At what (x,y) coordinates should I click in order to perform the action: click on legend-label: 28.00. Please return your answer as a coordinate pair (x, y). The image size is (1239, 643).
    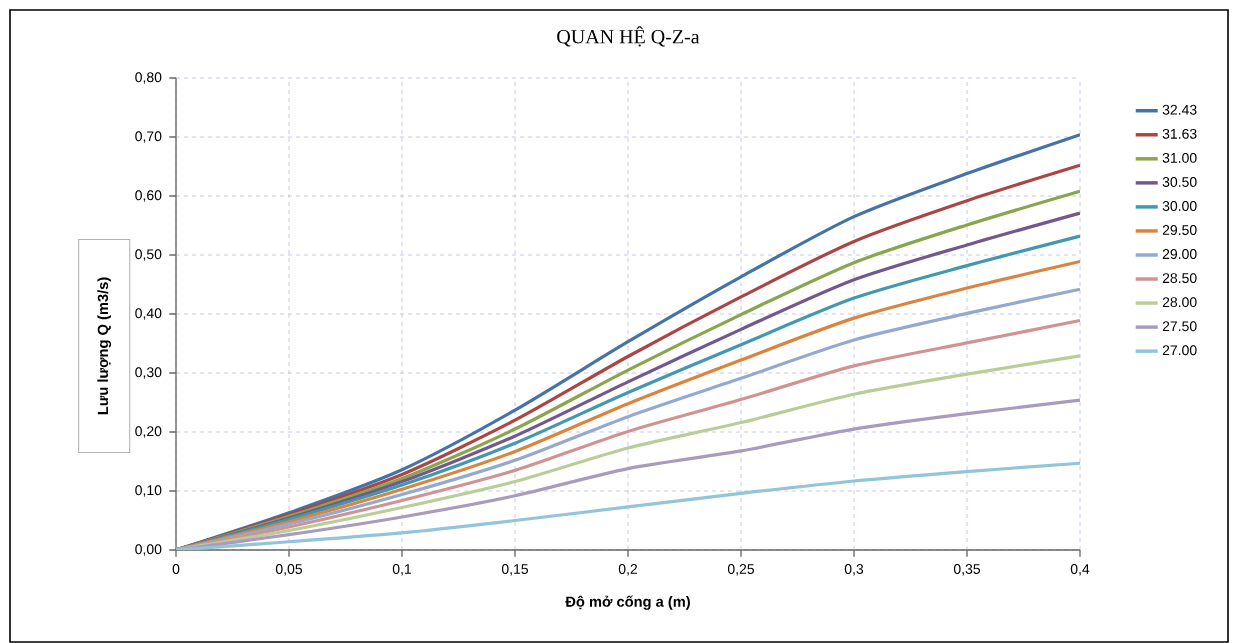
    Looking at the image, I should click on (1179, 302).